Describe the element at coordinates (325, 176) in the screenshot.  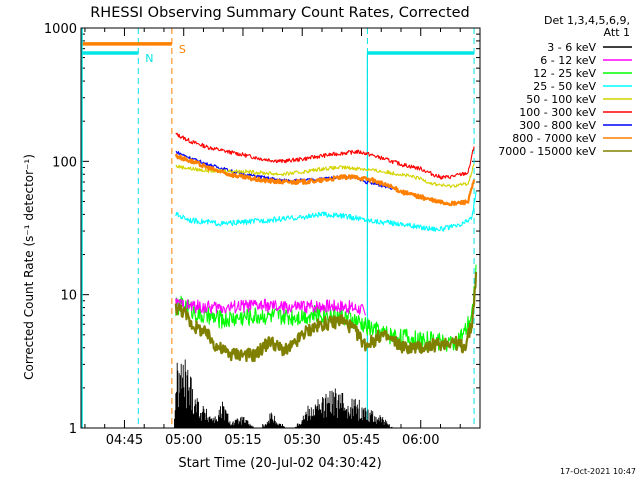
I see `series-50-100kev` at that location.